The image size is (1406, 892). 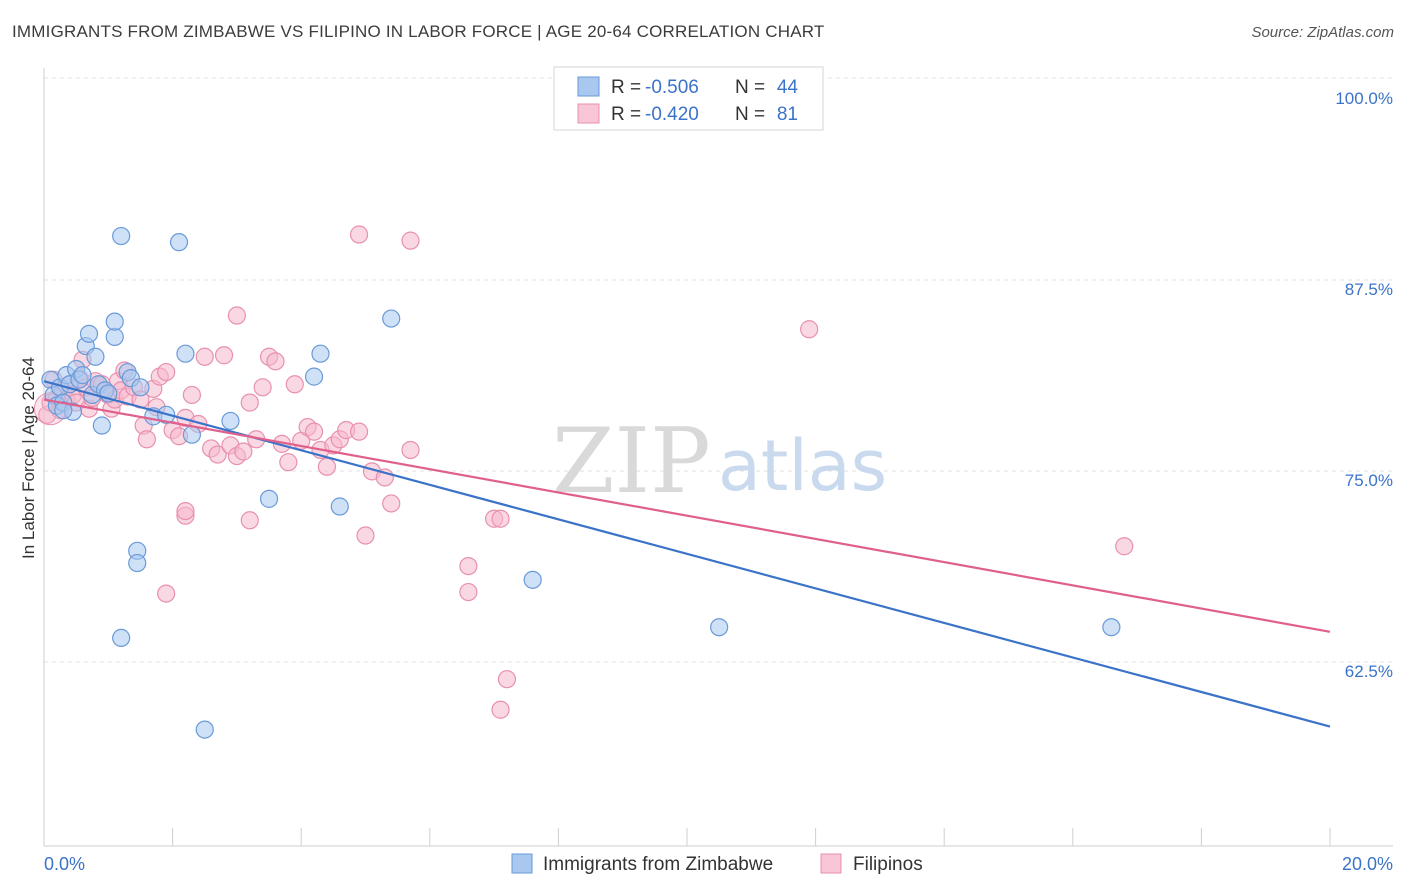 I want to click on watermark-atlas: atlas, so click(x=802, y=466).